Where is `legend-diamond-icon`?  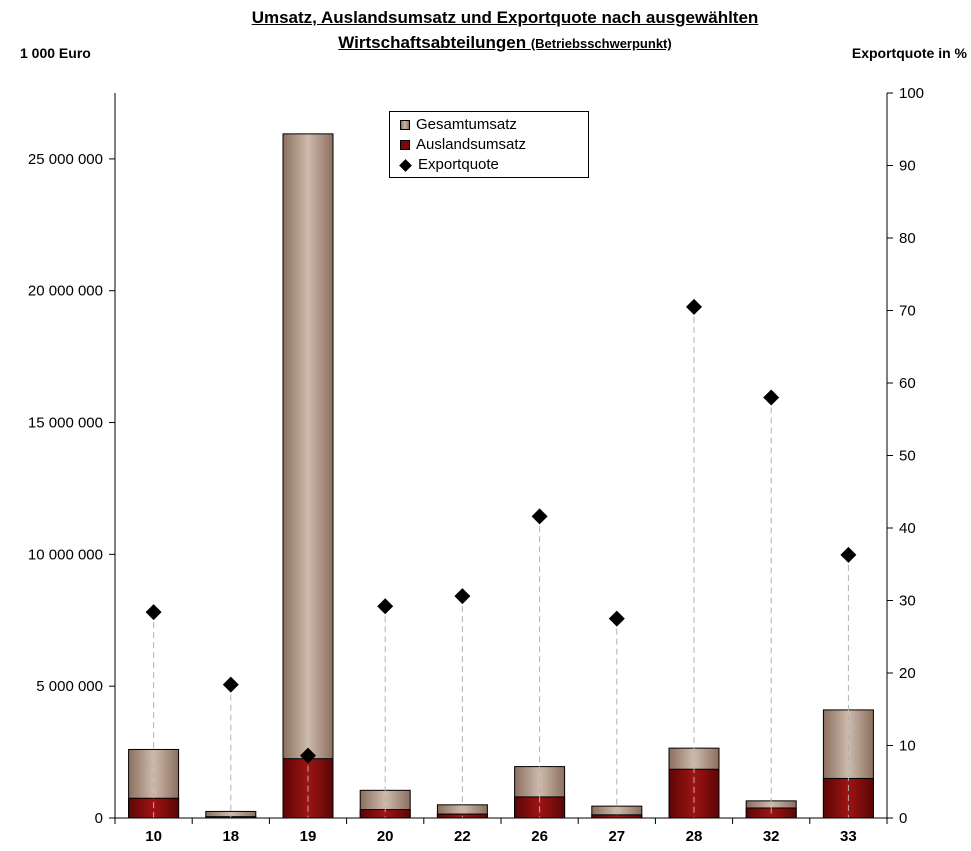
legend-diamond-icon is located at coordinates (405, 165).